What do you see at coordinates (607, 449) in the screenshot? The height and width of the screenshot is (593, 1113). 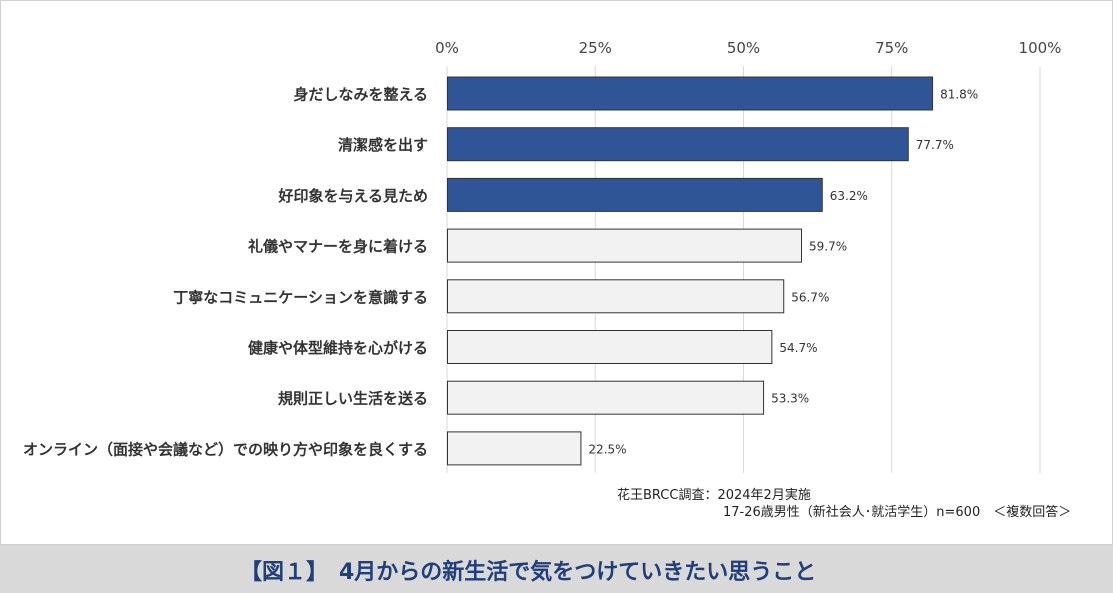 I see `data-label: 22.5%` at bounding box center [607, 449].